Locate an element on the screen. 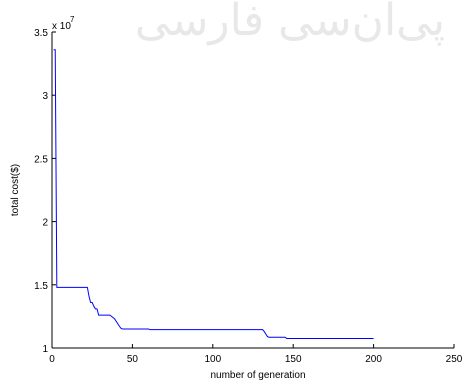 This screenshot has height=385, width=464. y-tick-label: 3.5 is located at coordinates (41, 33).